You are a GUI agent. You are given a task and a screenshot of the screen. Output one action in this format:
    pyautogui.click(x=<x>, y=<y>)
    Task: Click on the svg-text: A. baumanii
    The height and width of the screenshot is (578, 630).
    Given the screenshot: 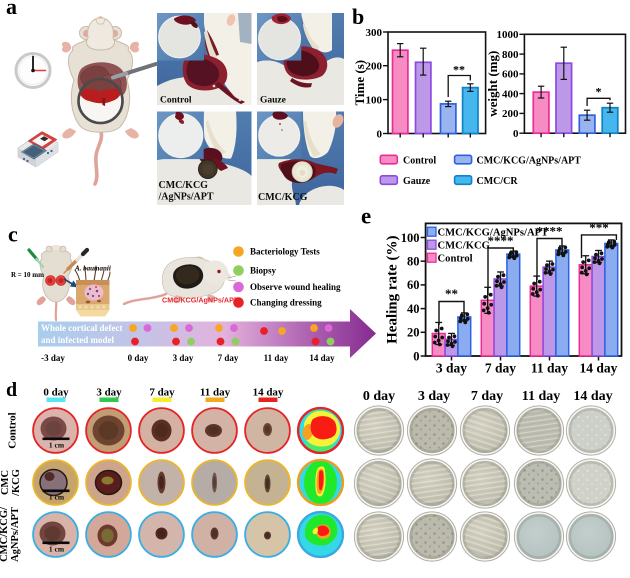 What is the action you would take?
    pyautogui.click(x=92, y=269)
    